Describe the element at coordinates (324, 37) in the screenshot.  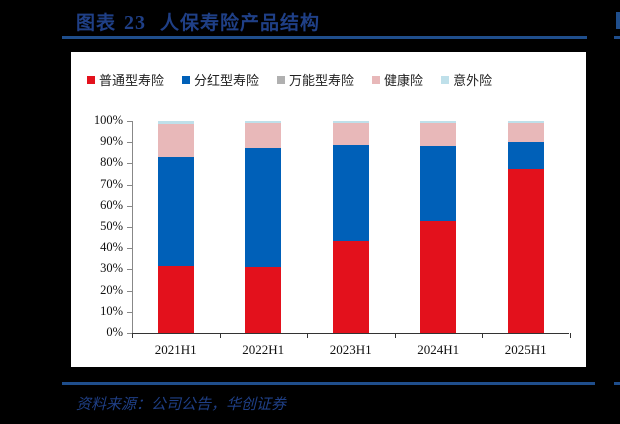
I see `top-divider` at that location.